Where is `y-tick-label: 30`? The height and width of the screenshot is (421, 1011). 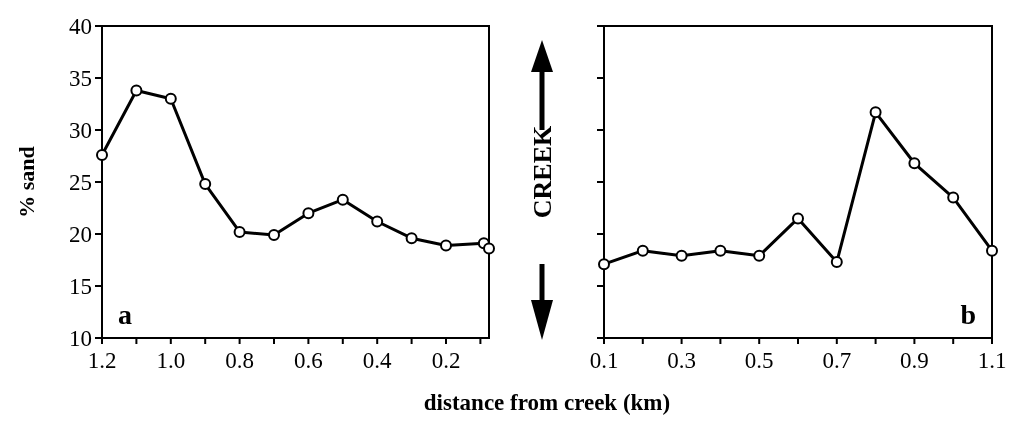
y-tick-label: 30 is located at coordinates (80, 130).